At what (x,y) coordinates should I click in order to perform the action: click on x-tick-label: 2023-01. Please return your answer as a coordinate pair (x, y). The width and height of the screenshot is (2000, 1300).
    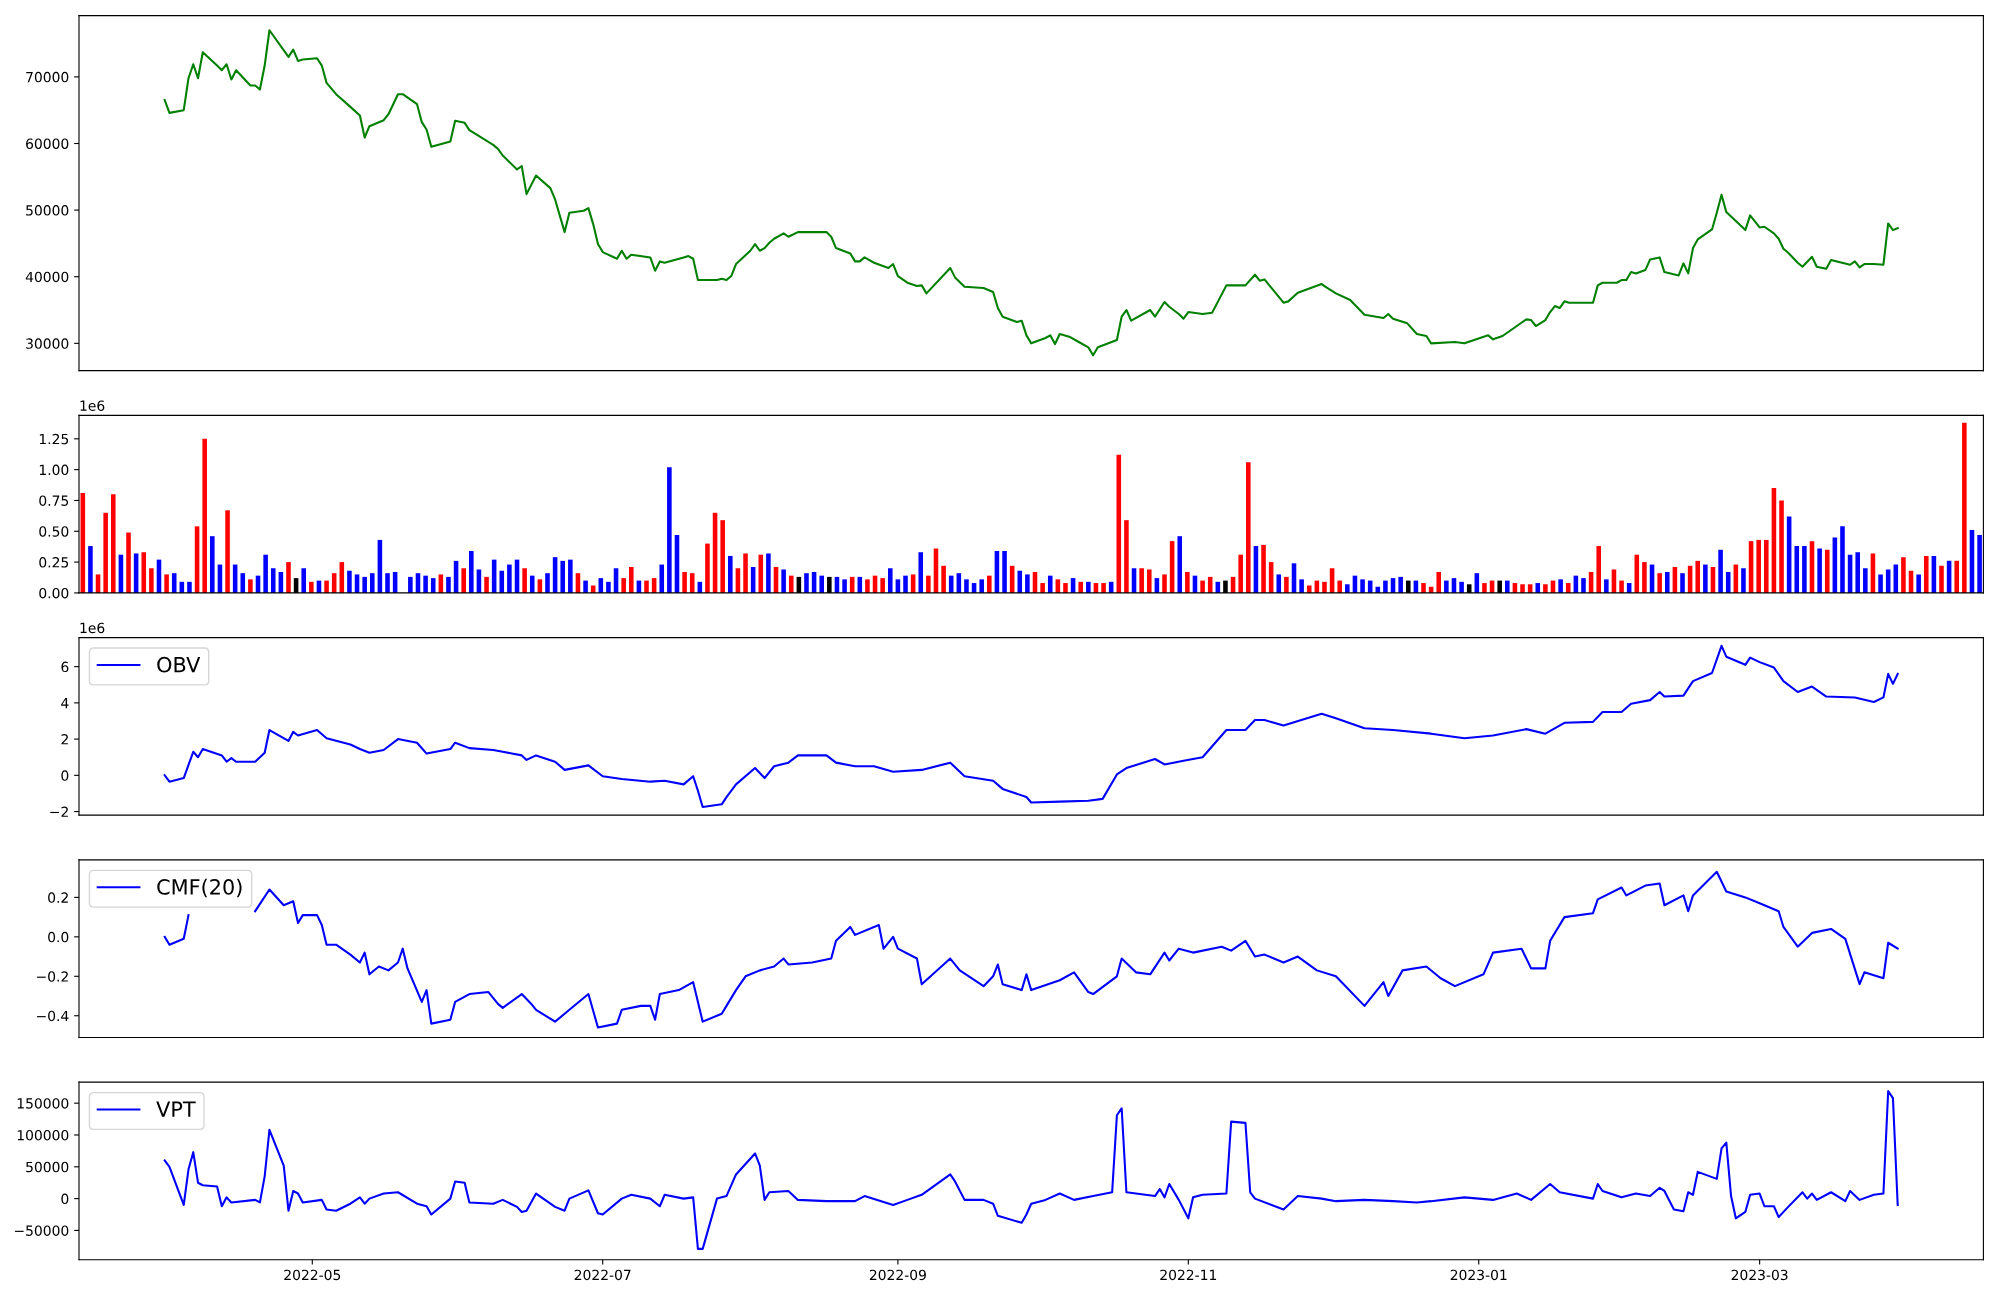
    Looking at the image, I should click on (1478, 1275).